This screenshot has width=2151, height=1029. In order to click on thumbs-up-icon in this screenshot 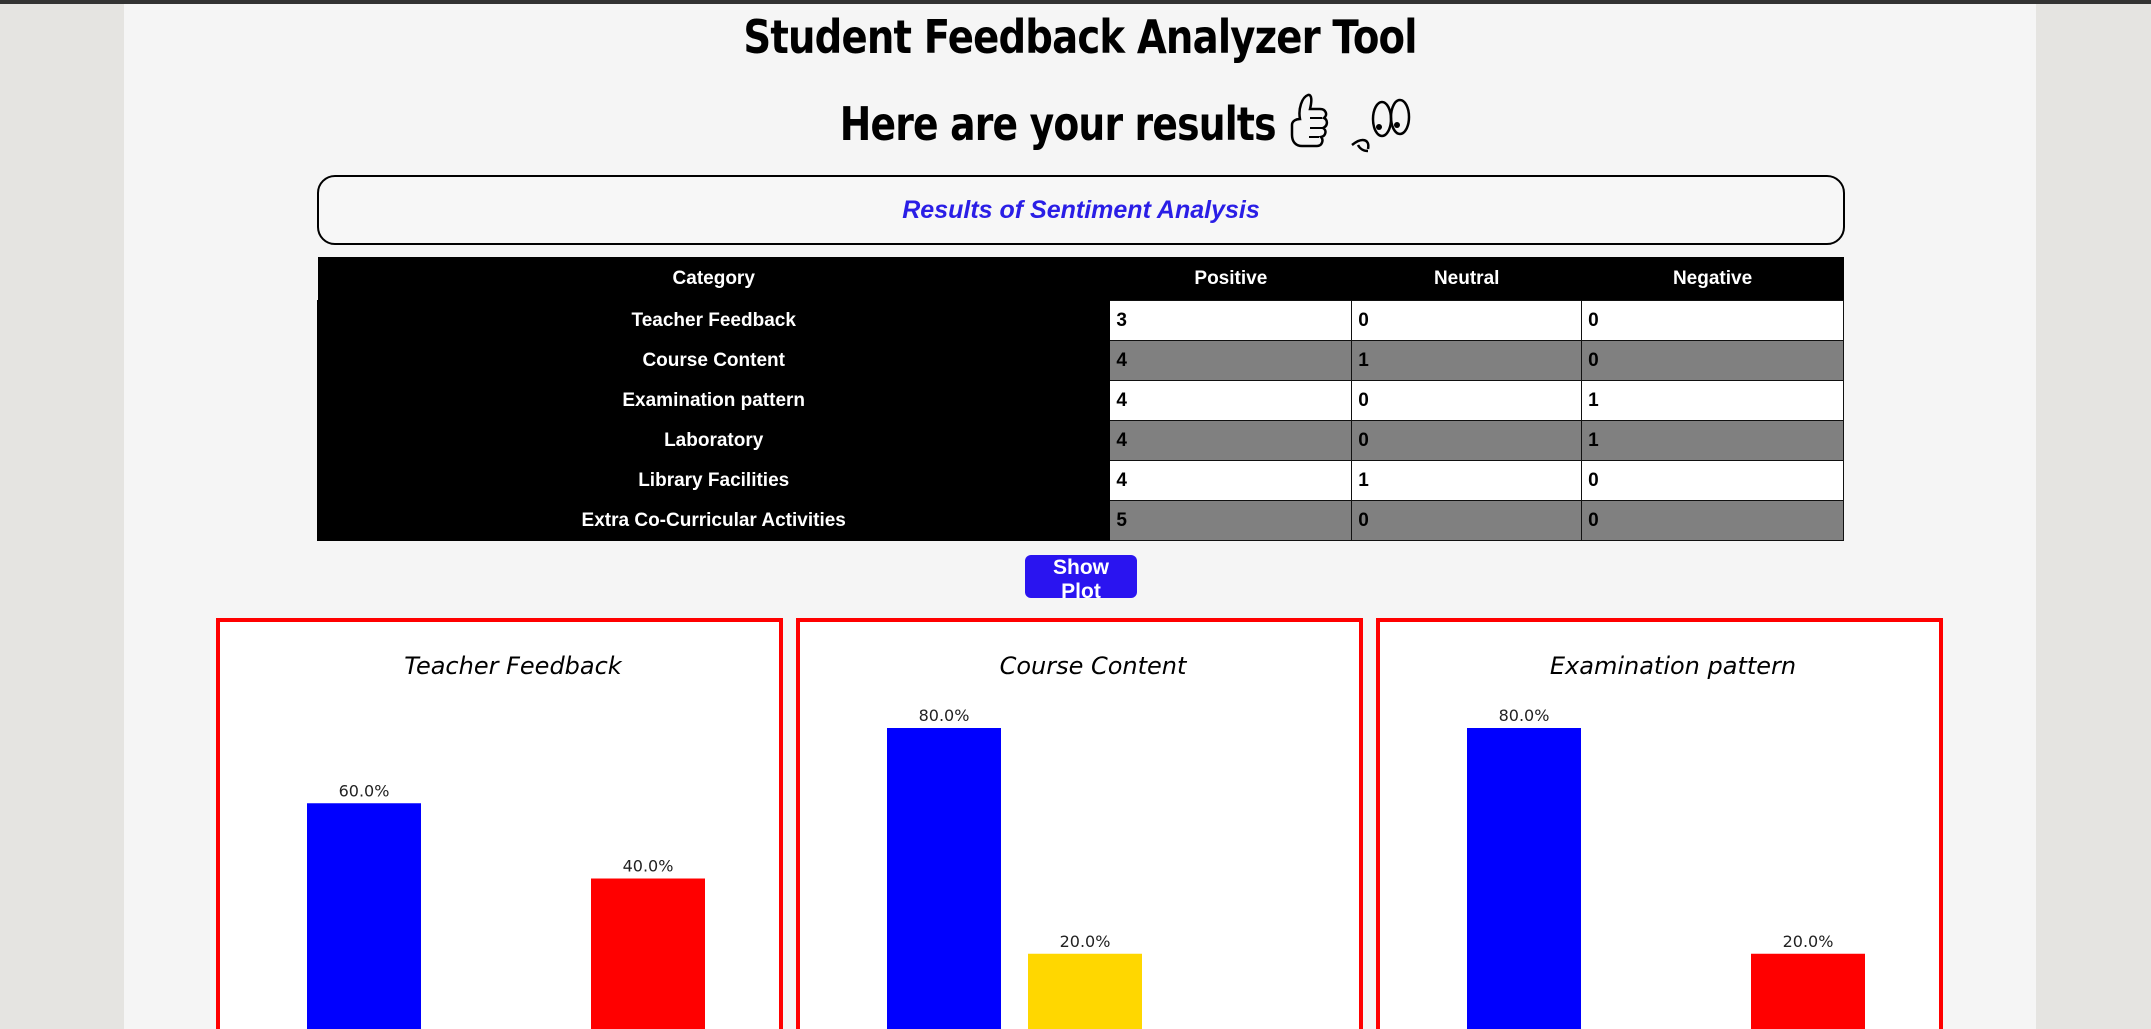, I will do `click(1309, 120)`.